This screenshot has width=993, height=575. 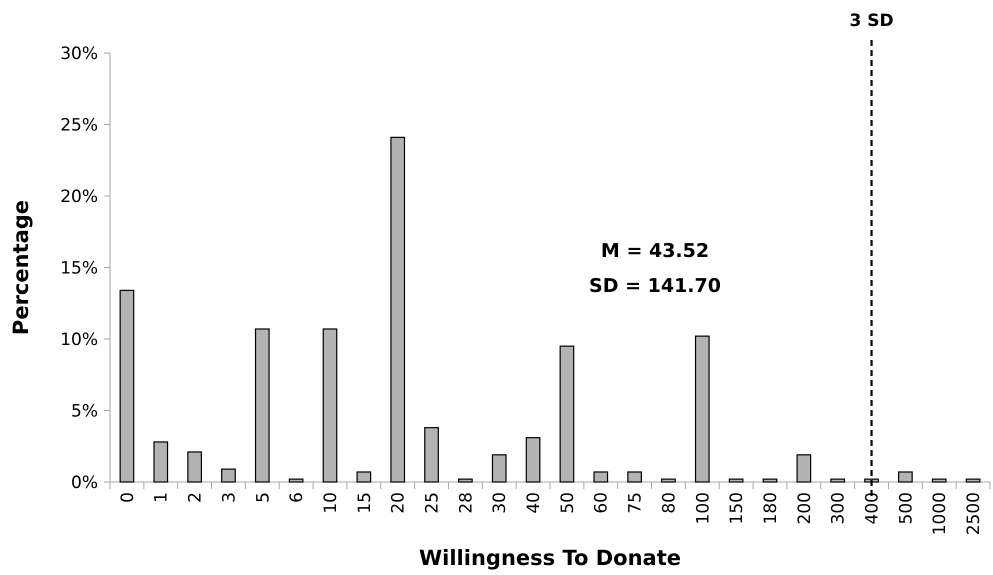 I want to click on y-tick-label: 0%, so click(x=84, y=482).